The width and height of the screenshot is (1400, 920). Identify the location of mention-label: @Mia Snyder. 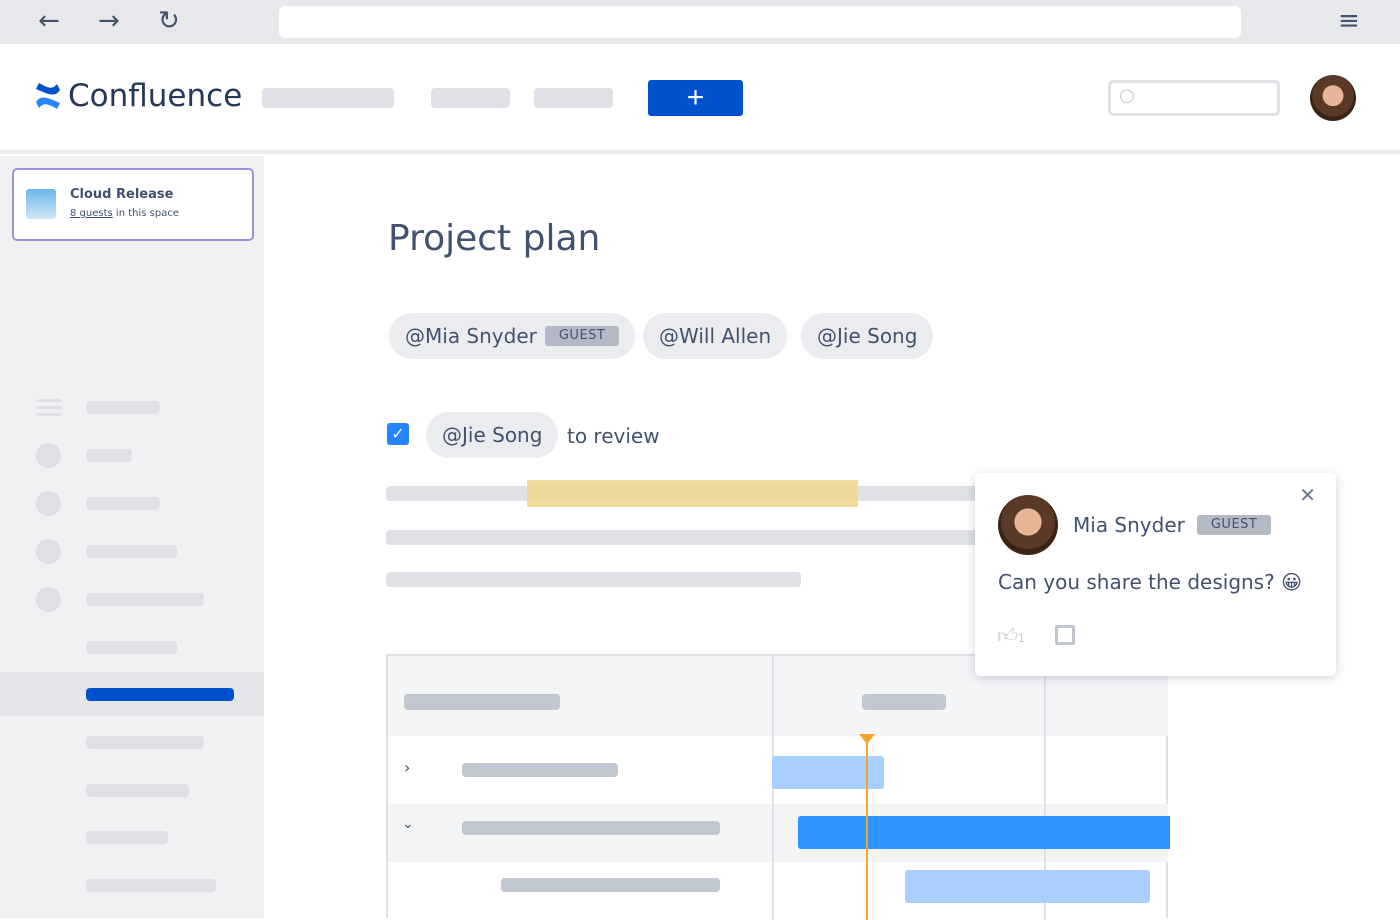
(471, 336).